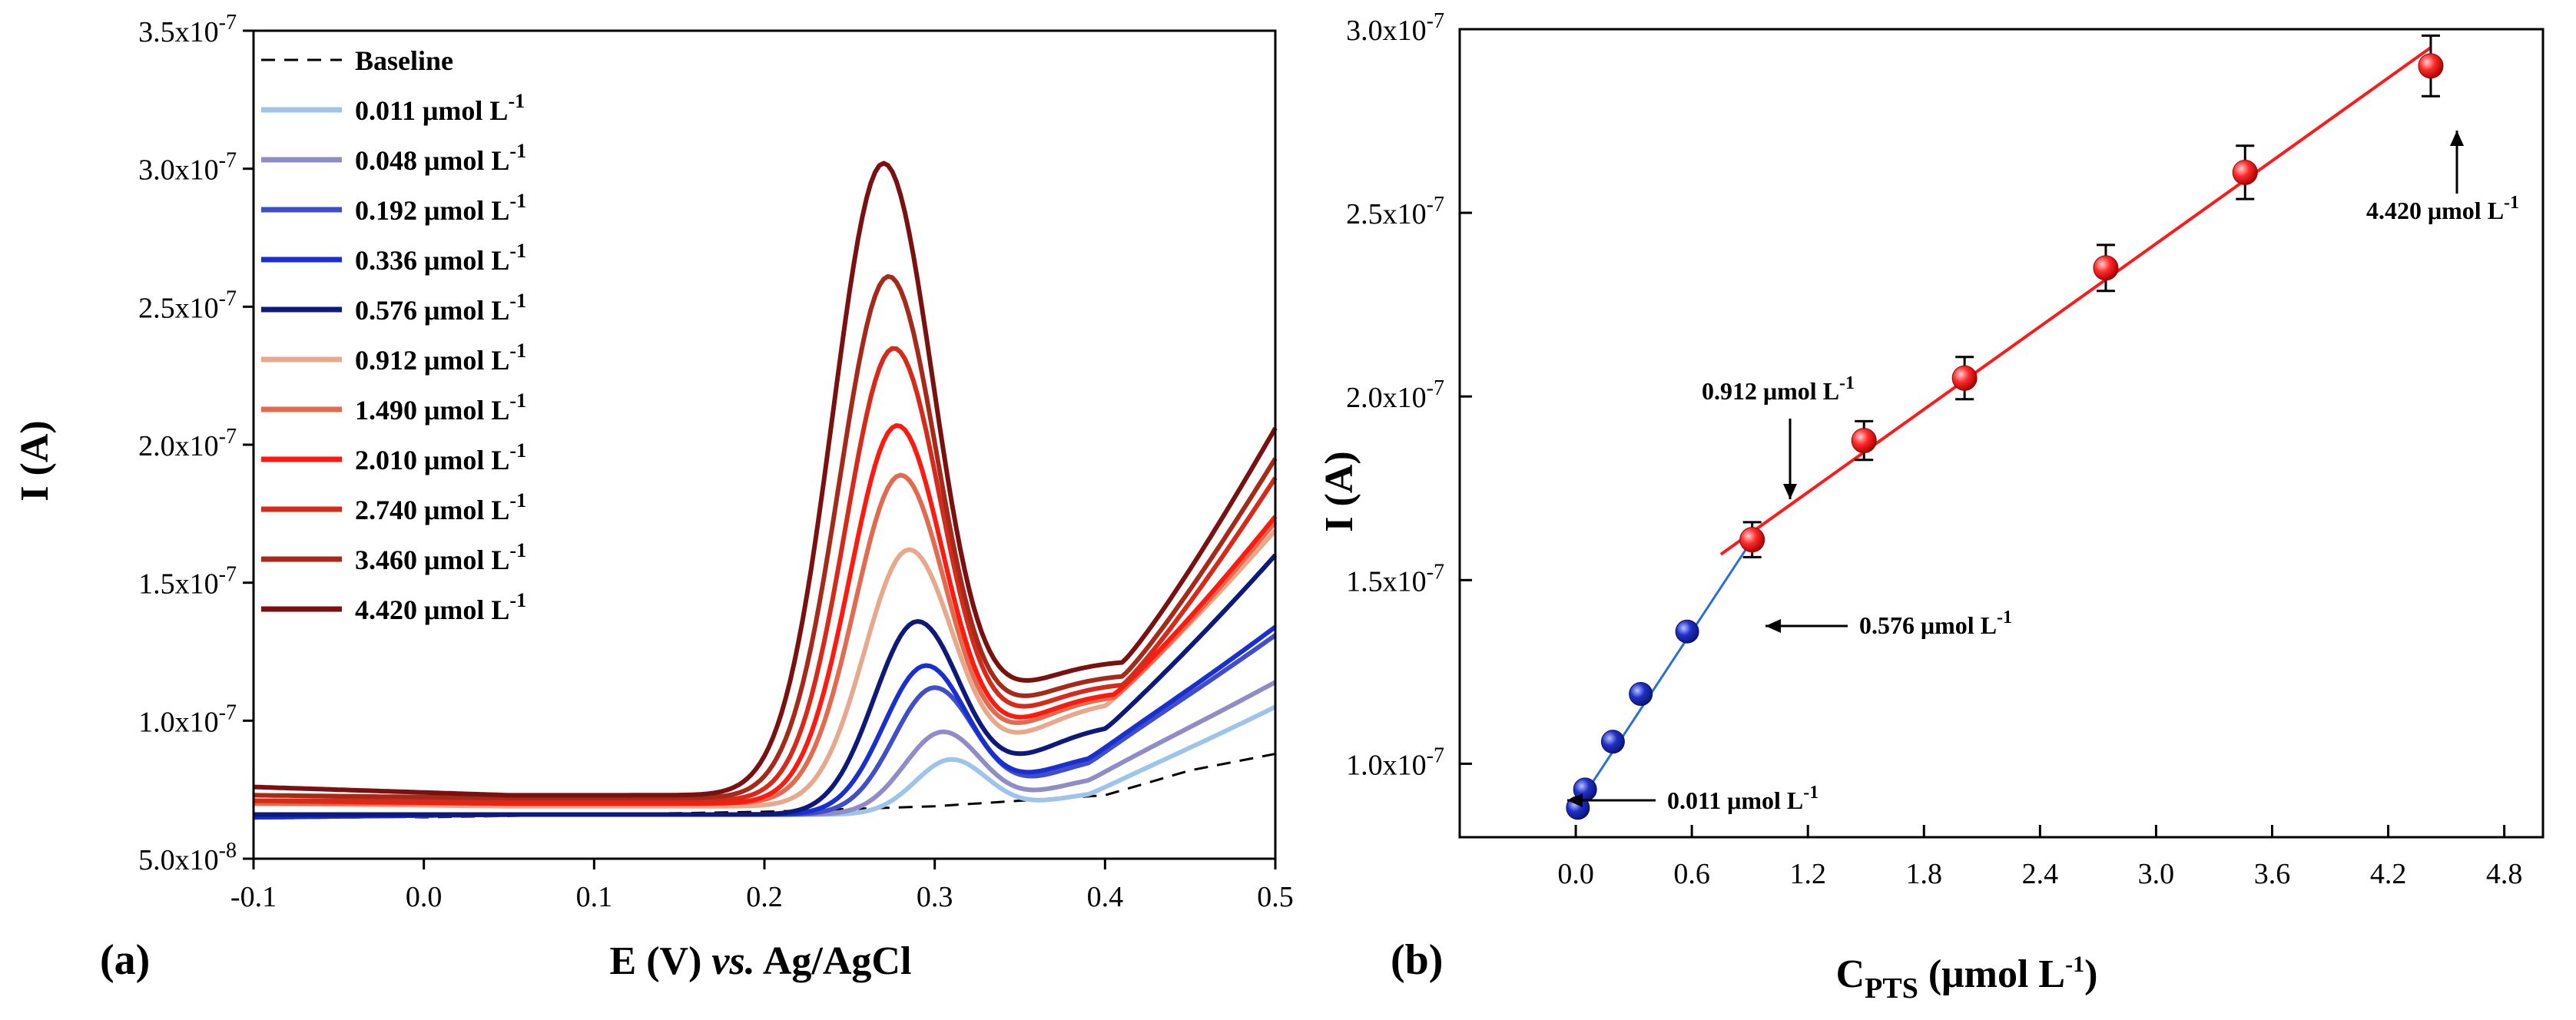 The image size is (2576, 1020). Describe the element at coordinates (935, 897) in the screenshot. I see `x-tick-label: 0.3` at that location.